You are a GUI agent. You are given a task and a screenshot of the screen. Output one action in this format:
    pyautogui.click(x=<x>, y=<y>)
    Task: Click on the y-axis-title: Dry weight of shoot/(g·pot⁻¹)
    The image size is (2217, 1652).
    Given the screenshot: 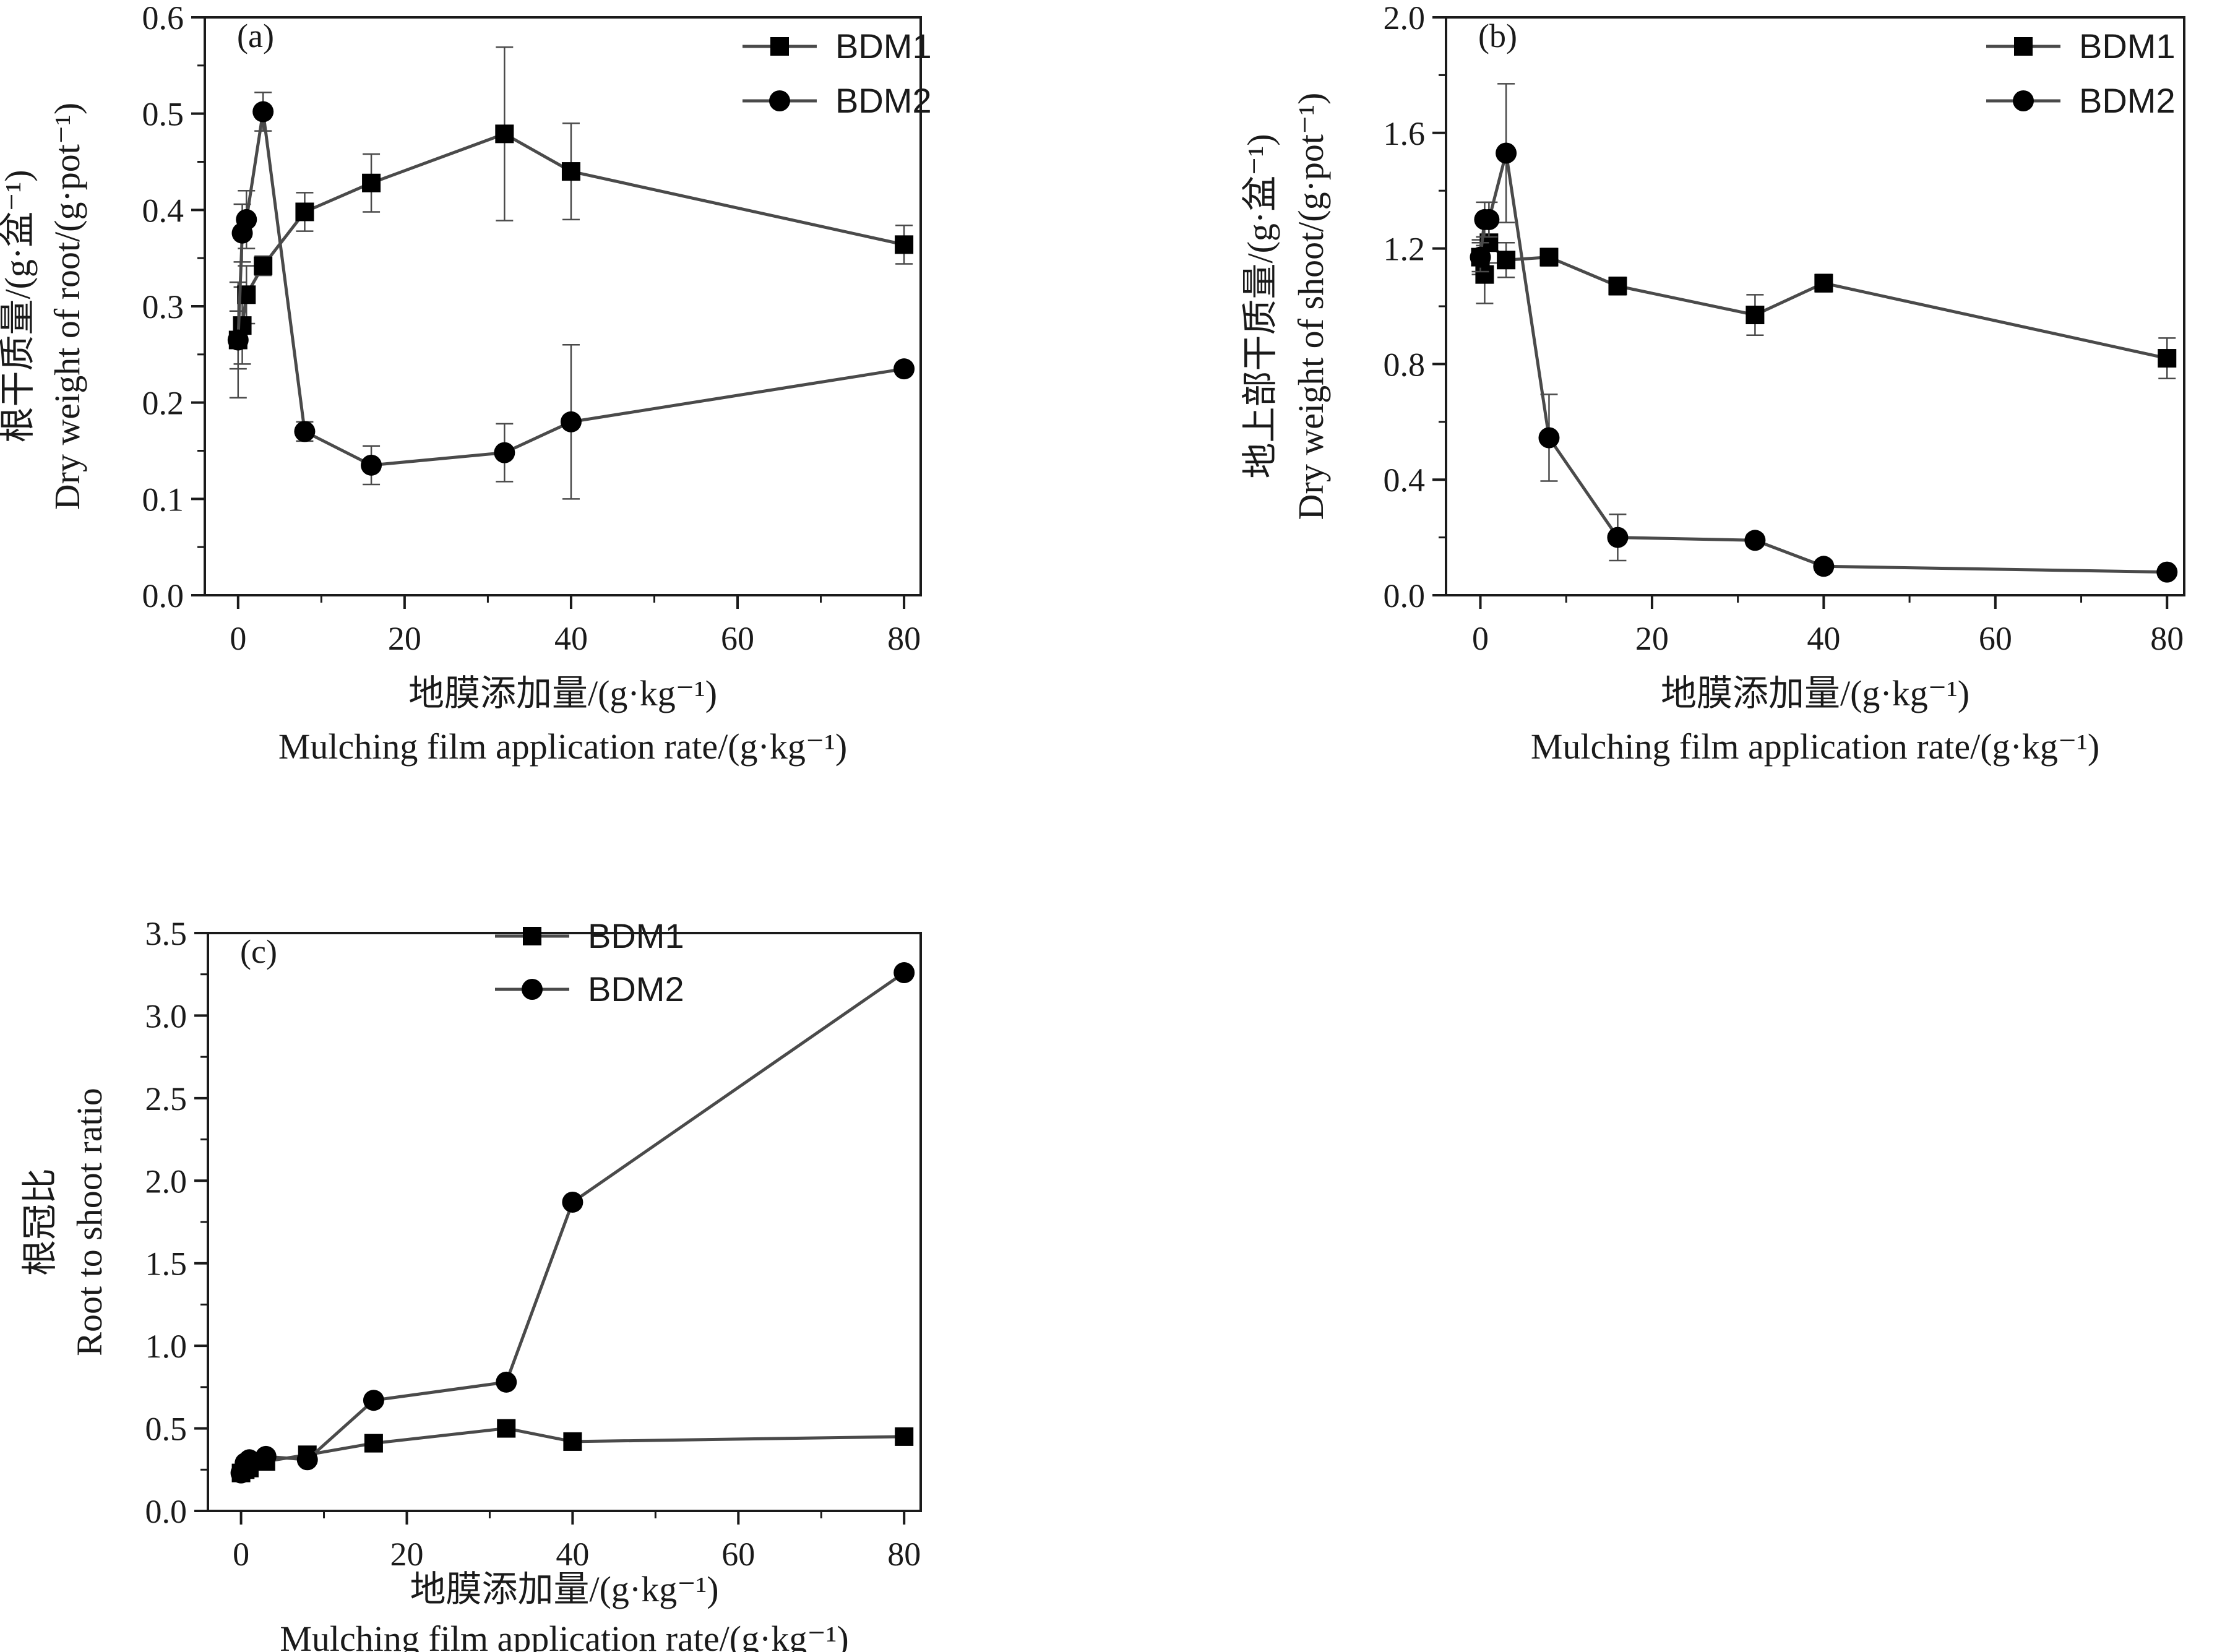 What is the action you would take?
    pyautogui.click(x=1311, y=307)
    